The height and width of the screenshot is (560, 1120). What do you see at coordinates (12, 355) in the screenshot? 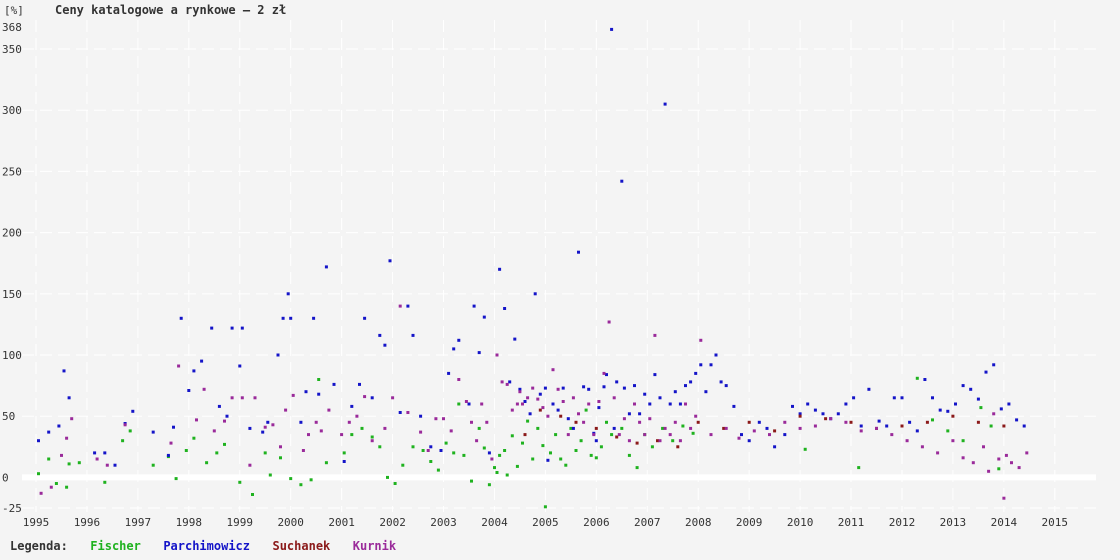
I see `y-tick-label: 100` at bounding box center [12, 355].